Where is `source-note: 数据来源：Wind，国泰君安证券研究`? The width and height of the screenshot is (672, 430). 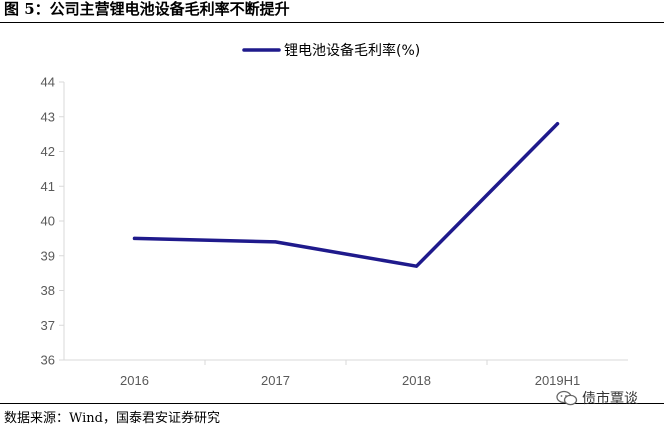
source-note: 数据来源：Wind，国泰君安证券研究 is located at coordinates (112, 418).